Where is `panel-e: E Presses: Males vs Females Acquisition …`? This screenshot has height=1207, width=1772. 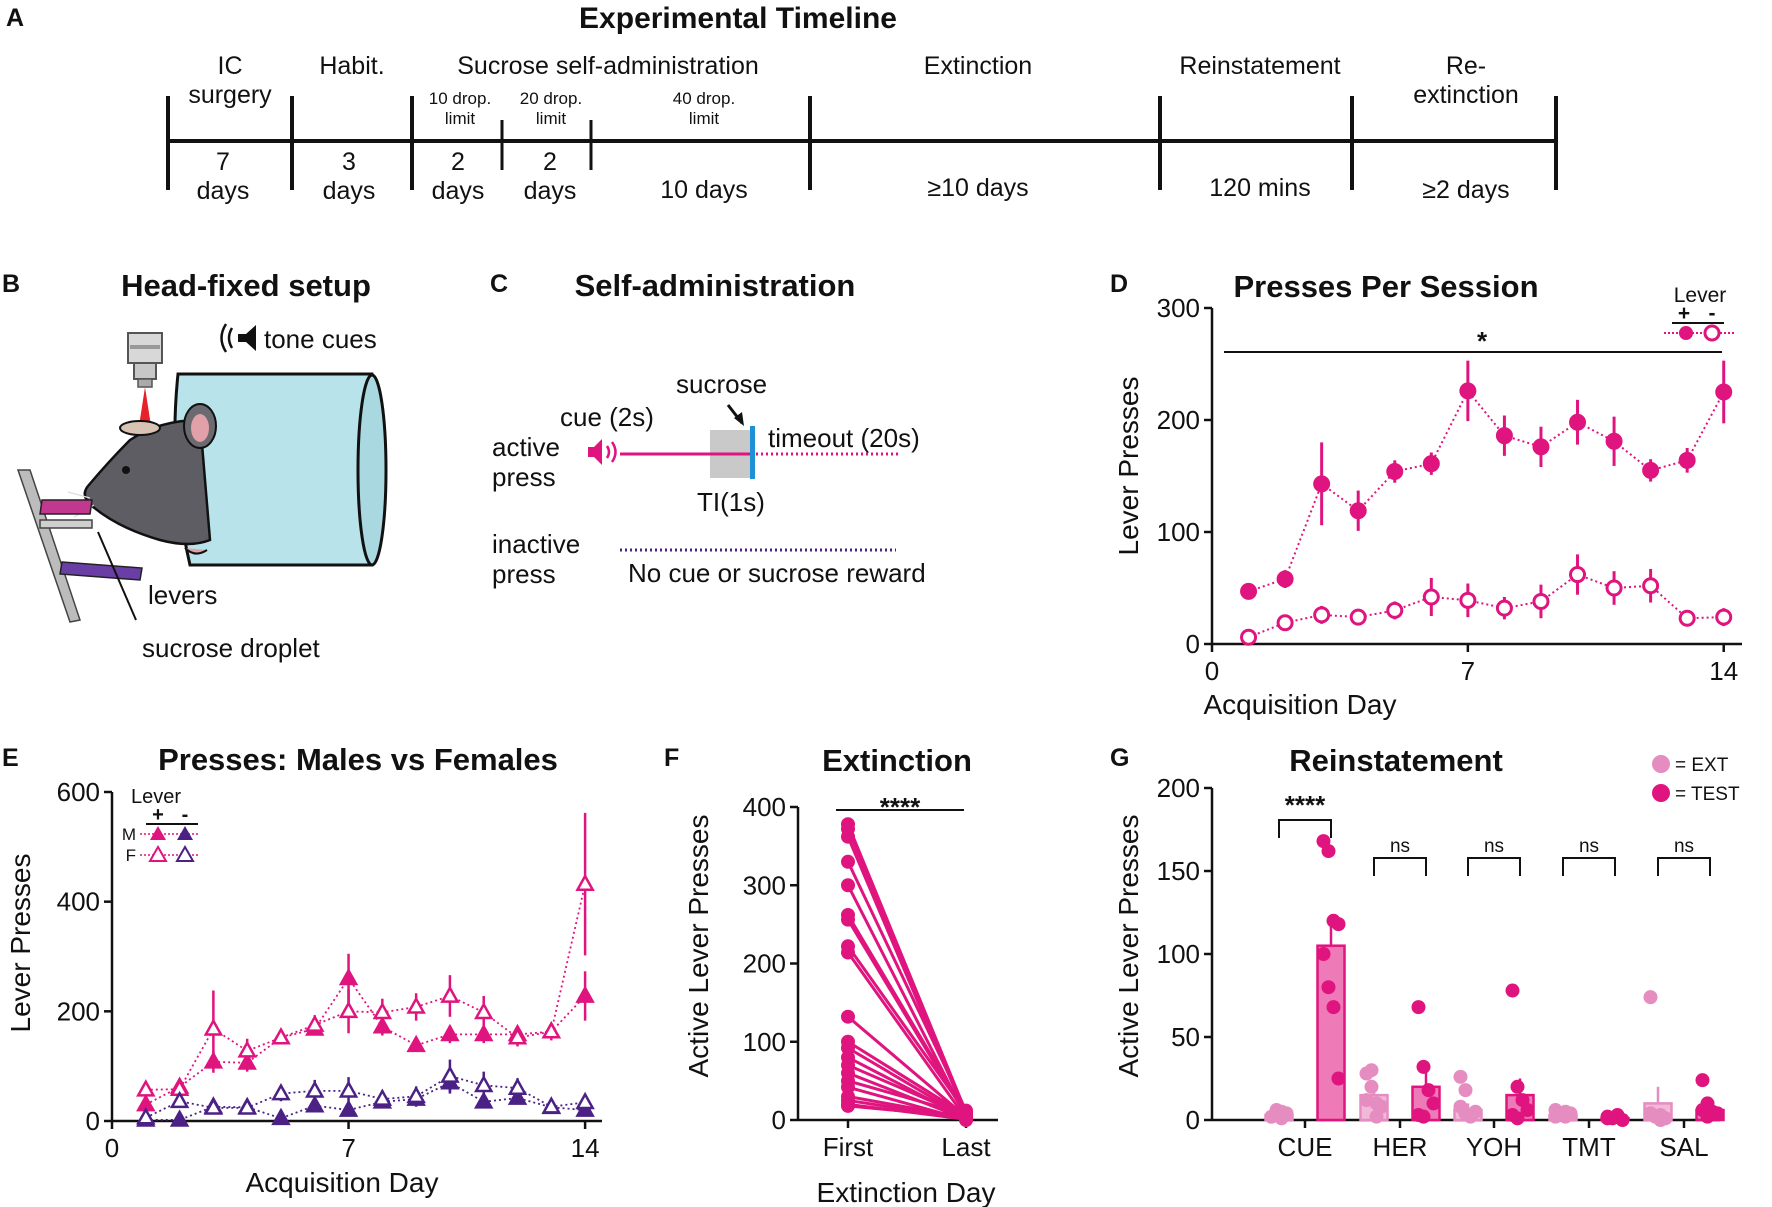 panel-e: E Presses: Males vs Females Acquisition … is located at coordinates (302, 970).